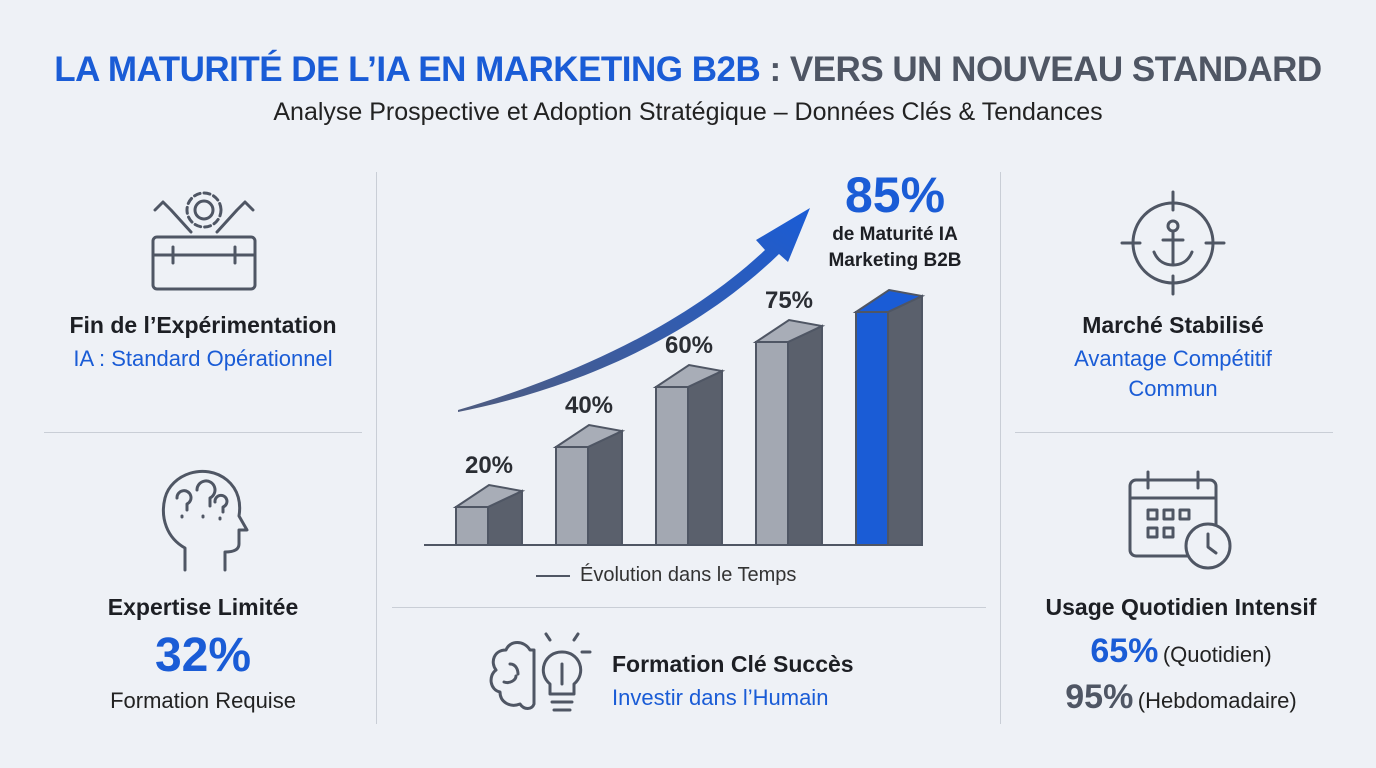  I want to click on calendar-clock-icon, so click(1180, 520).